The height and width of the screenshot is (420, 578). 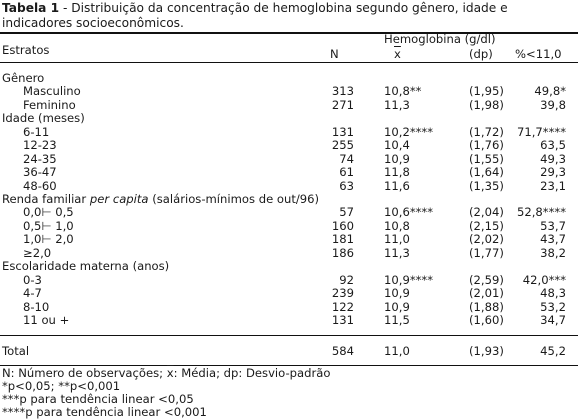 What do you see at coordinates (342, 307) in the screenshot?
I see `table-row-n: 122` at bounding box center [342, 307].